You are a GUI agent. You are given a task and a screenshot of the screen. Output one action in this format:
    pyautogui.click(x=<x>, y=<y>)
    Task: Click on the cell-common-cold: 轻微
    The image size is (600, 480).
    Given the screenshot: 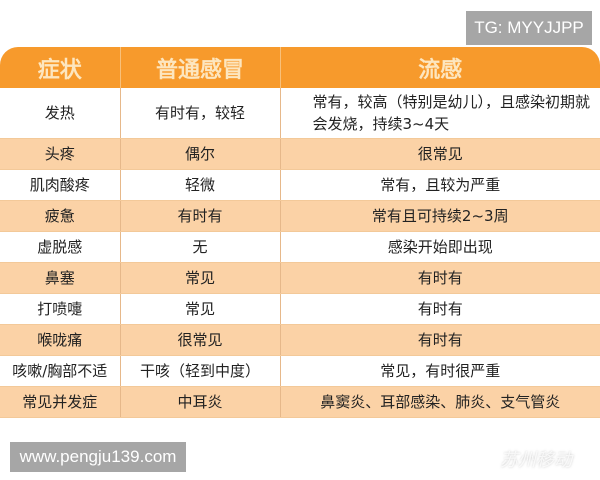 What is the action you would take?
    pyautogui.click(x=200, y=185)
    